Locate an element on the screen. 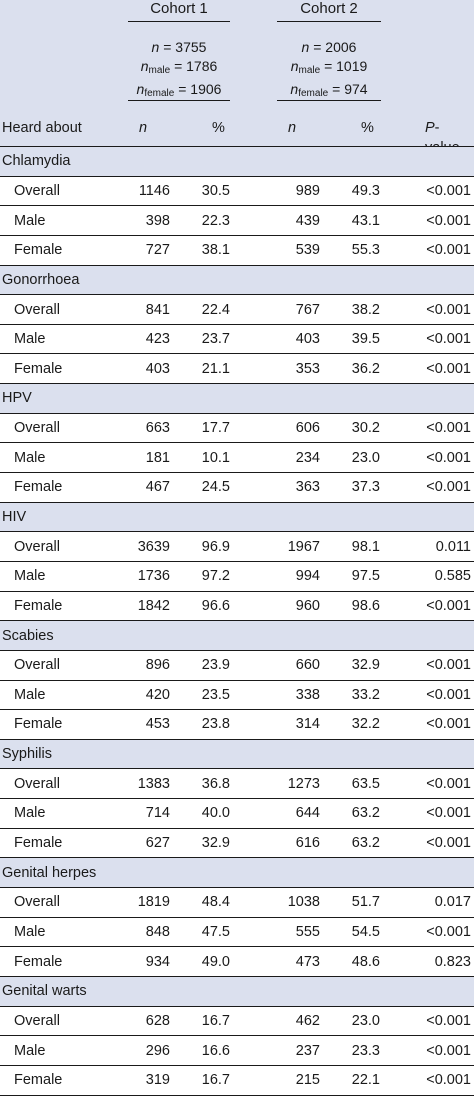 This screenshot has width=474, height=1096. cohort1-nfemale-sub: female is located at coordinates (159, 93).